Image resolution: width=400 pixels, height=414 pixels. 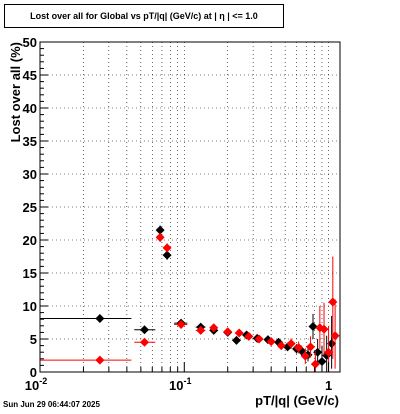 I want to click on y-tick-label: 0, so click(x=33, y=372).